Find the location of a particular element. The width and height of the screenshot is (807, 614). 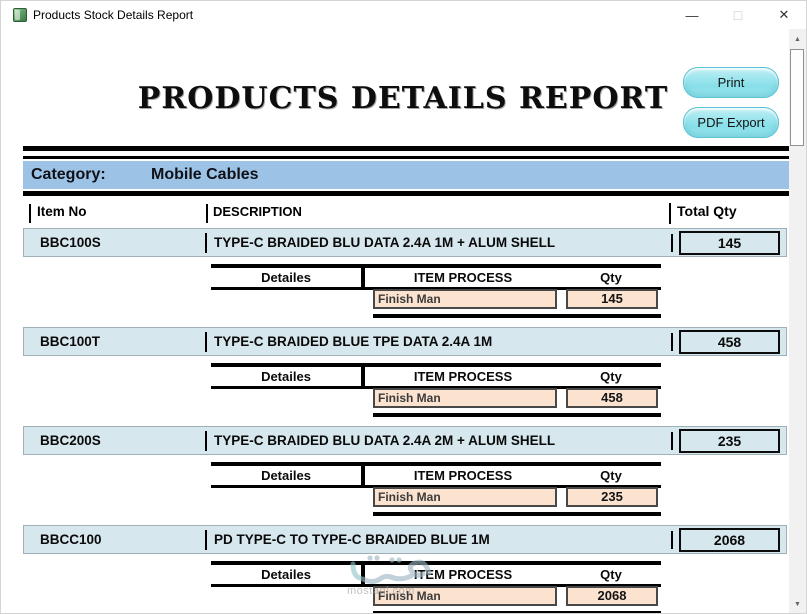

print-button: Print is located at coordinates (731, 82).